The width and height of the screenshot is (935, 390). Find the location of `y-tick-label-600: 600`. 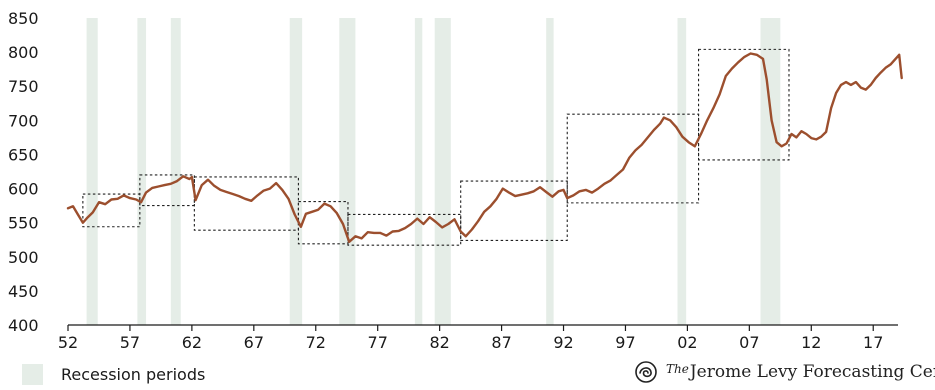

y-tick-label-600: 600 is located at coordinates (23, 189).